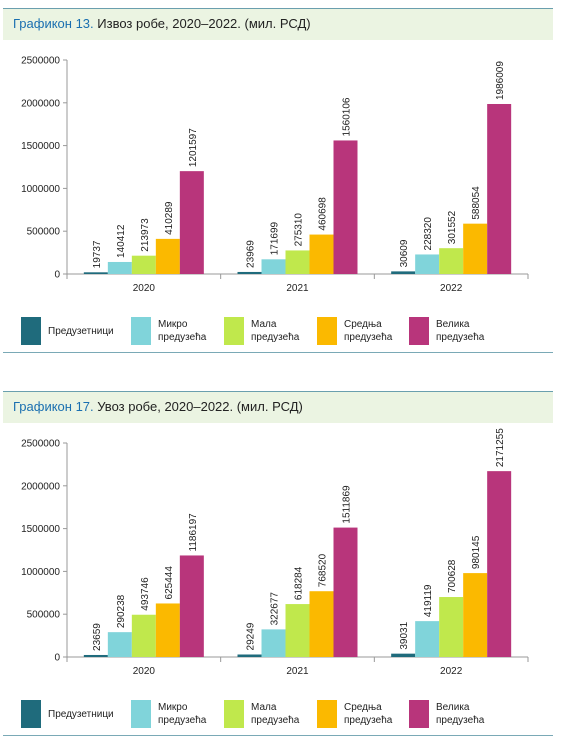  Describe the element at coordinates (476, 203) in the screenshot. I see `value-label: 588054` at that location.